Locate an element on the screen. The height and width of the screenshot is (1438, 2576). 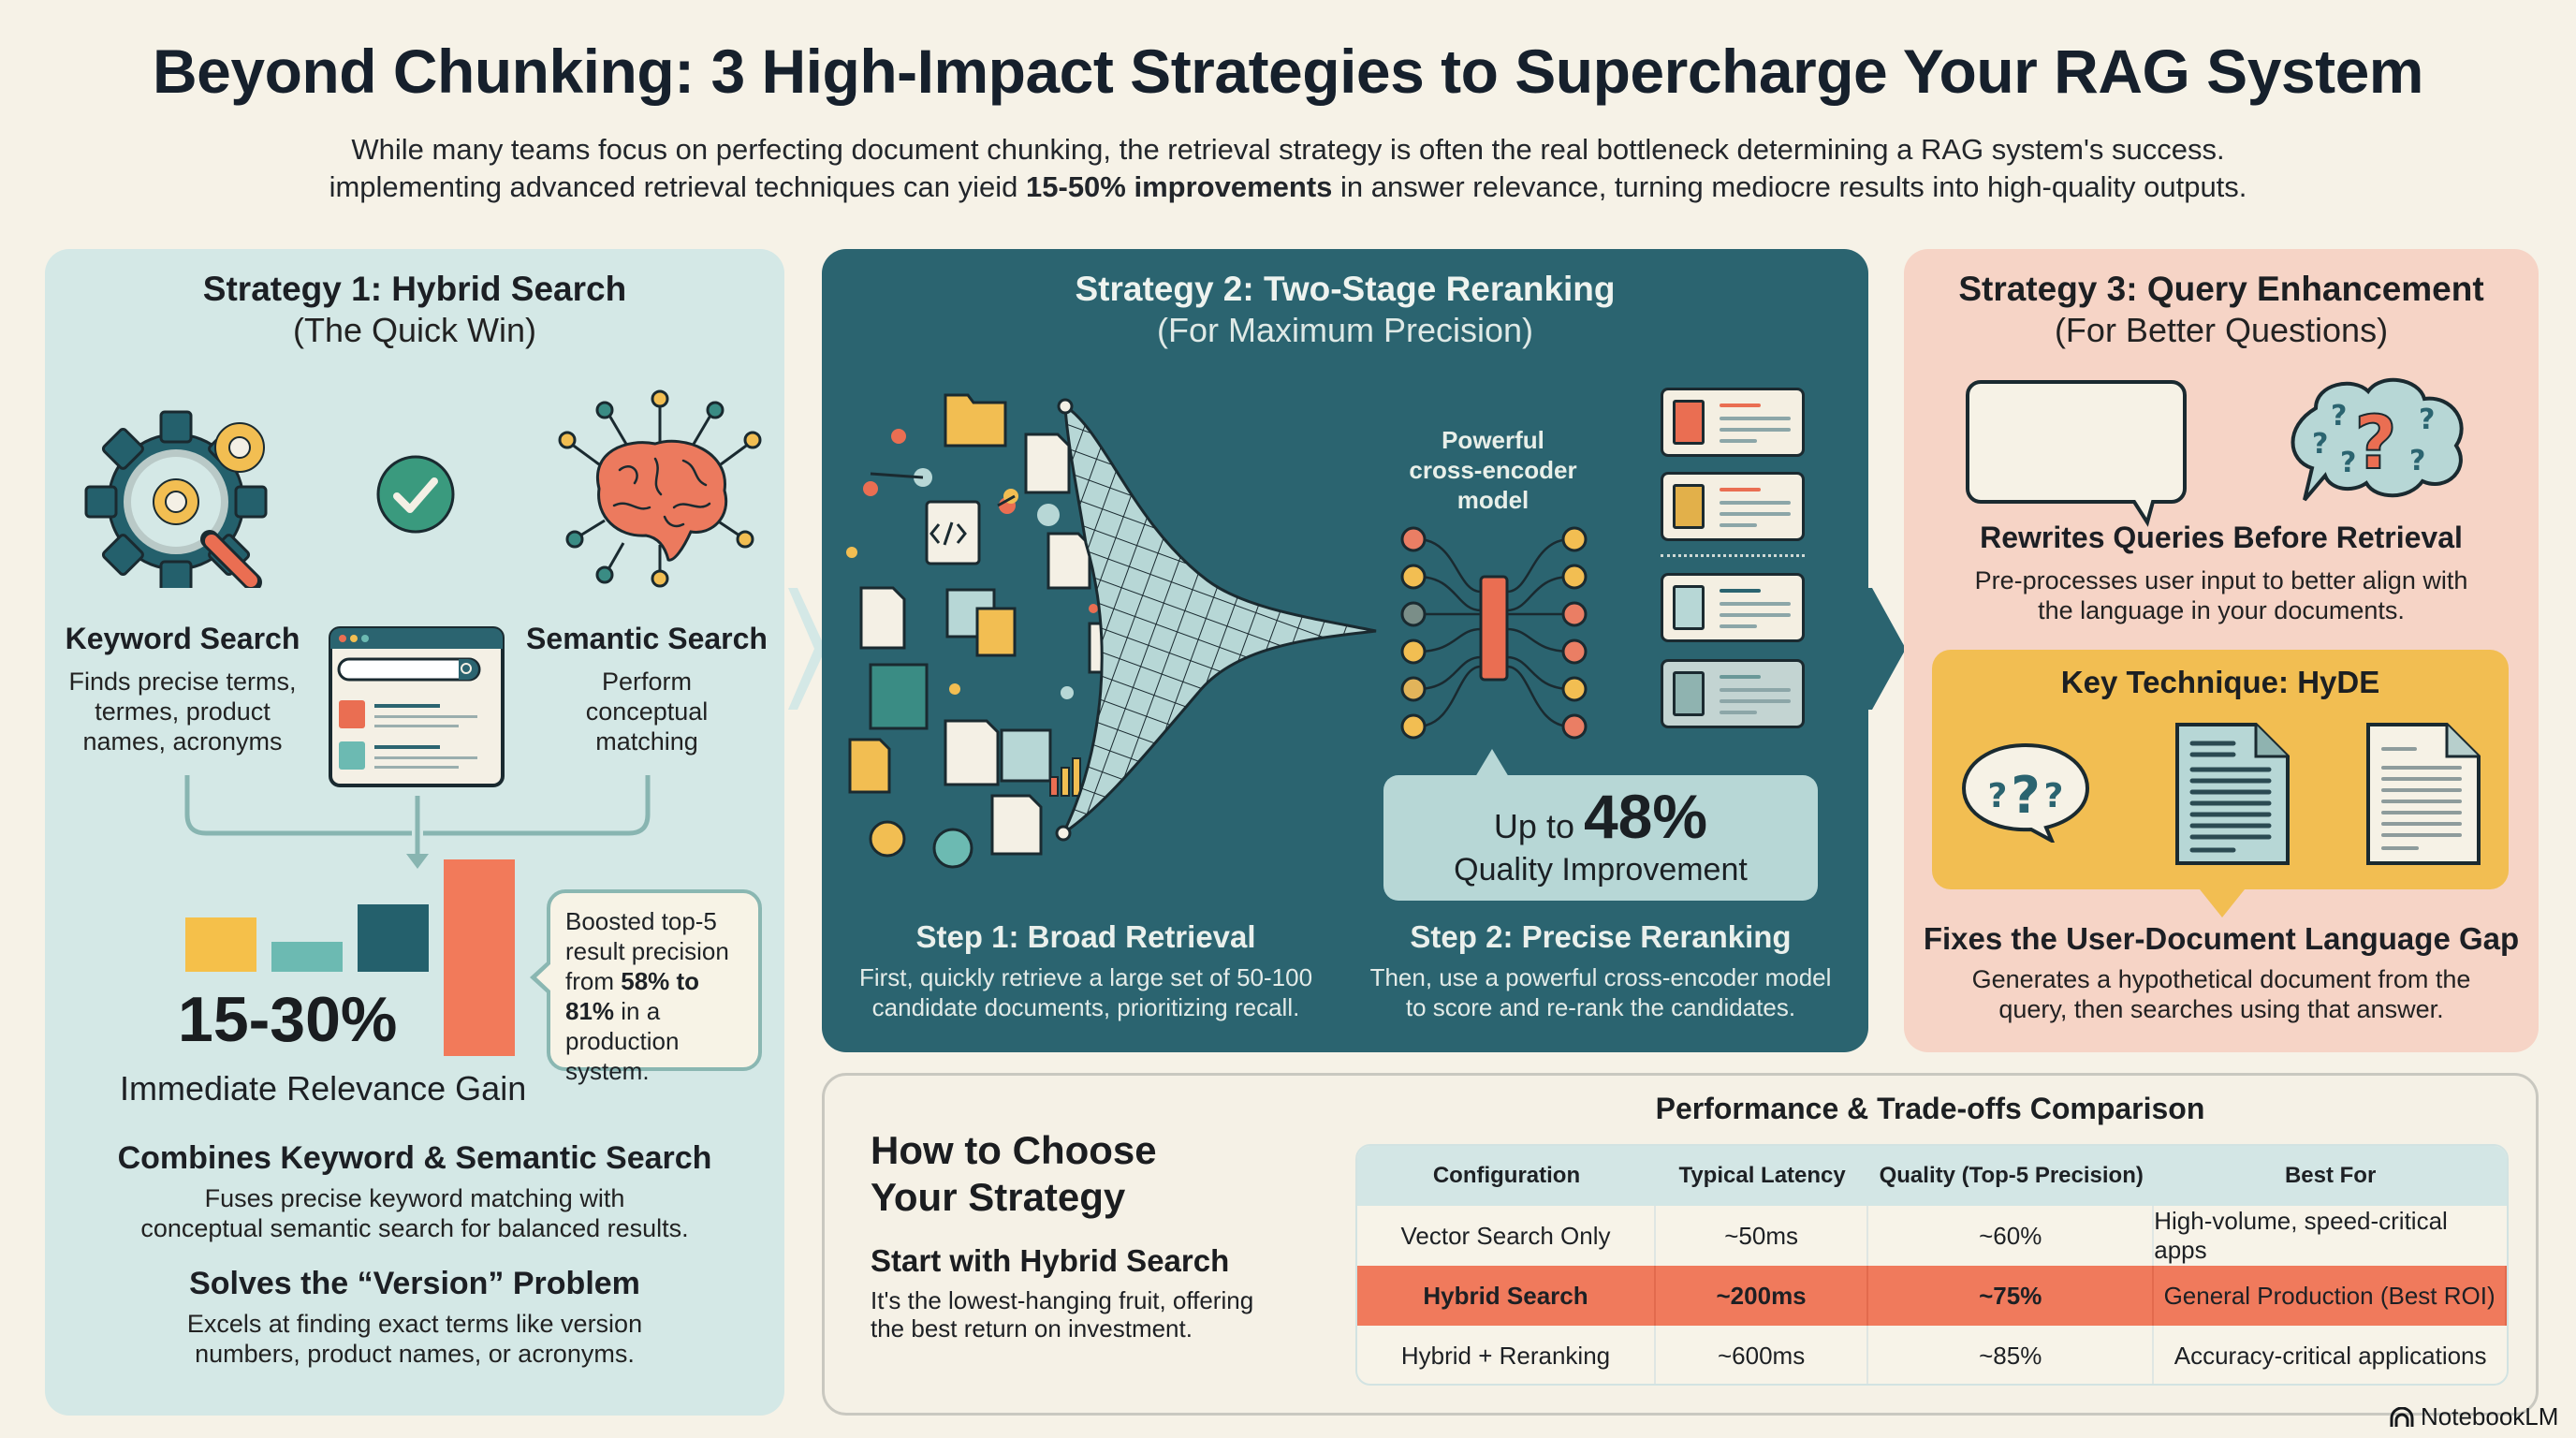
table-header: Best For is located at coordinates (2330, 1175).